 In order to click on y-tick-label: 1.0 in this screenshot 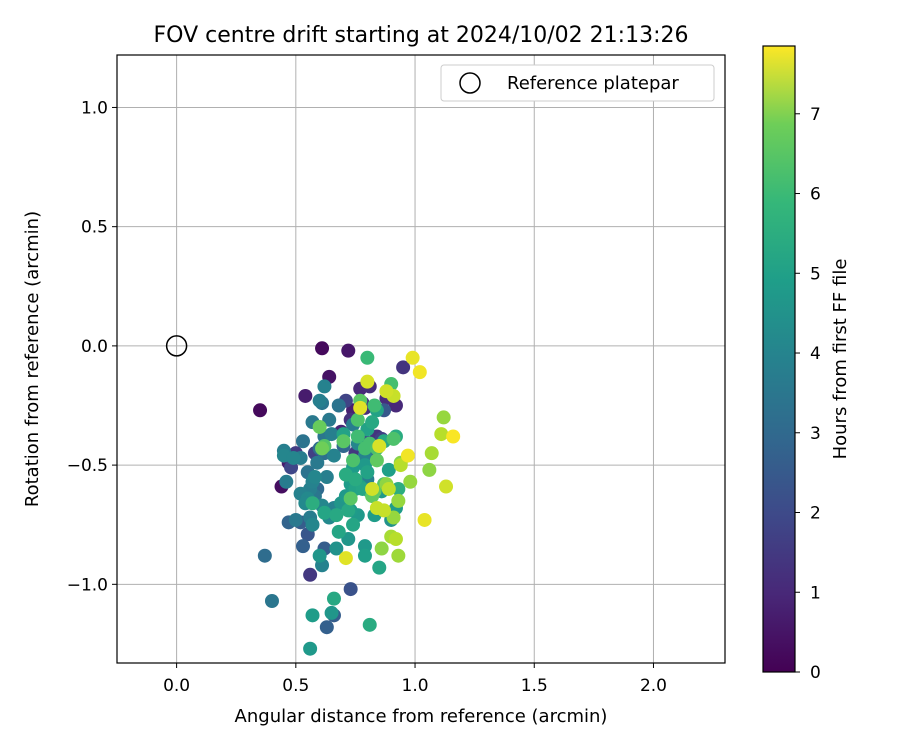, I will do `click(94, 108)`.